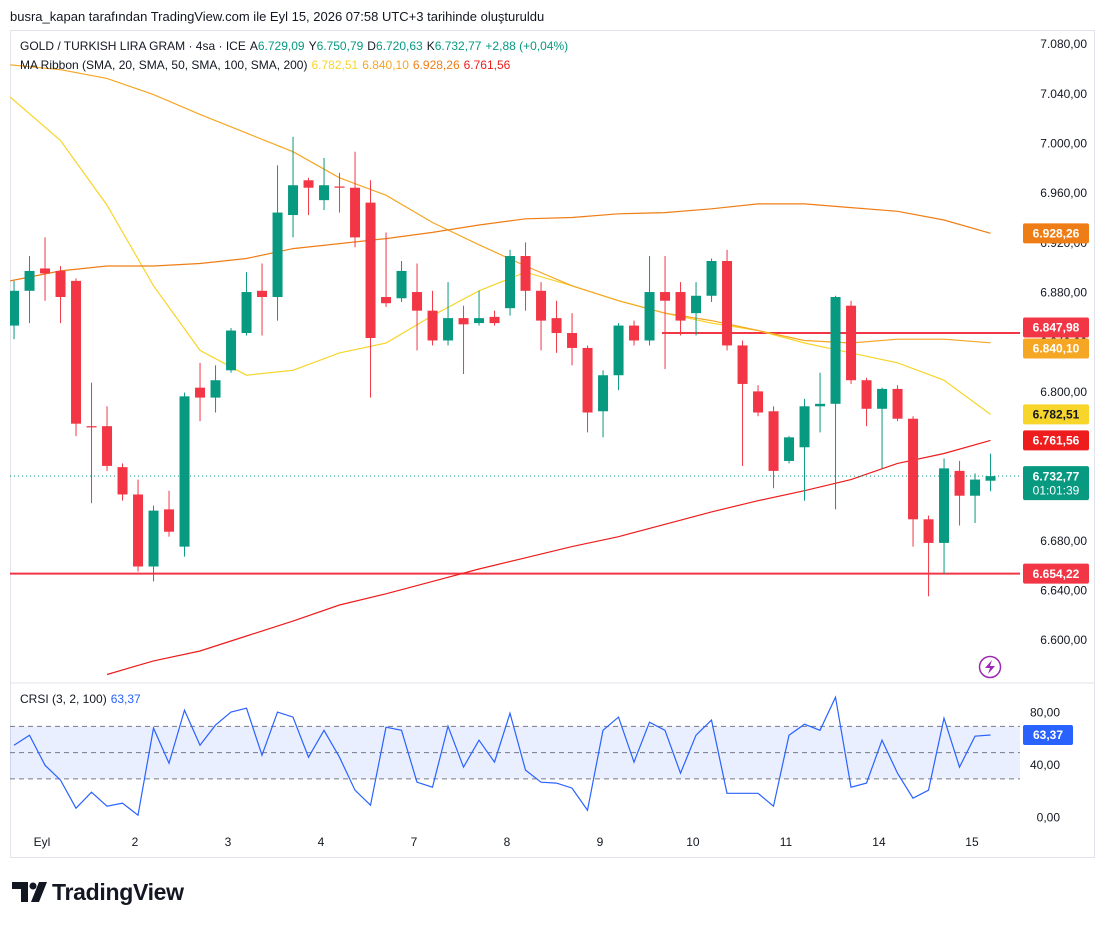 The height and width of the screenshot is (925, 1106). I want to click on price-badge-label: 6.840,10, so click(1056, 349).